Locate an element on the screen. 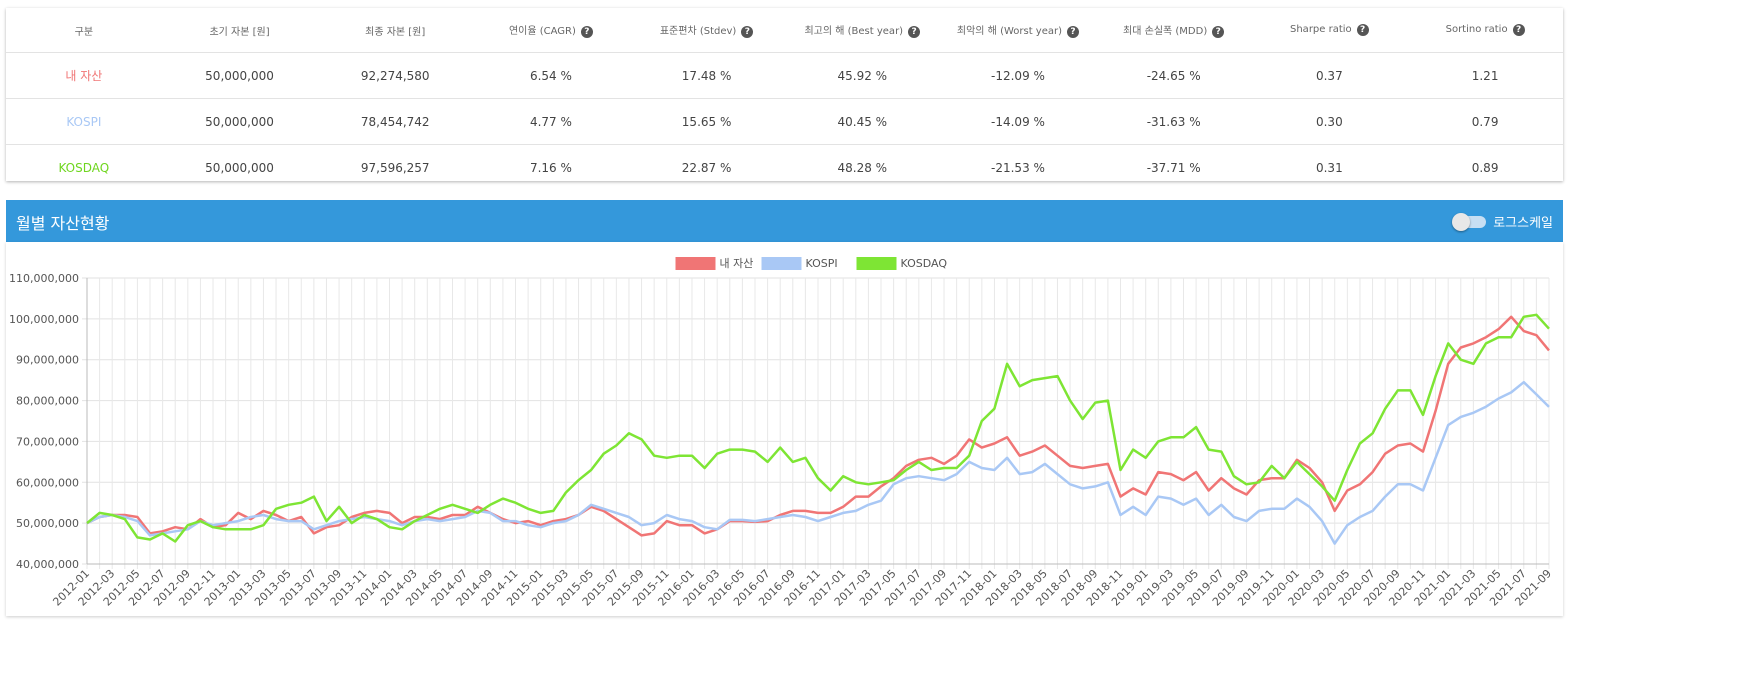  y-tick-label: 50,000,000 is located at coordinates (47, 523).